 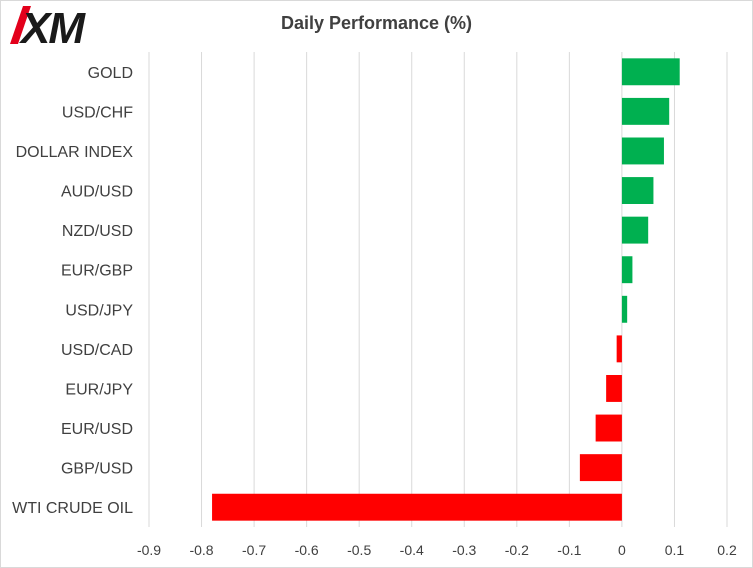 I want to click on x-tick-label: -0.2, so click(x=517, y=550).